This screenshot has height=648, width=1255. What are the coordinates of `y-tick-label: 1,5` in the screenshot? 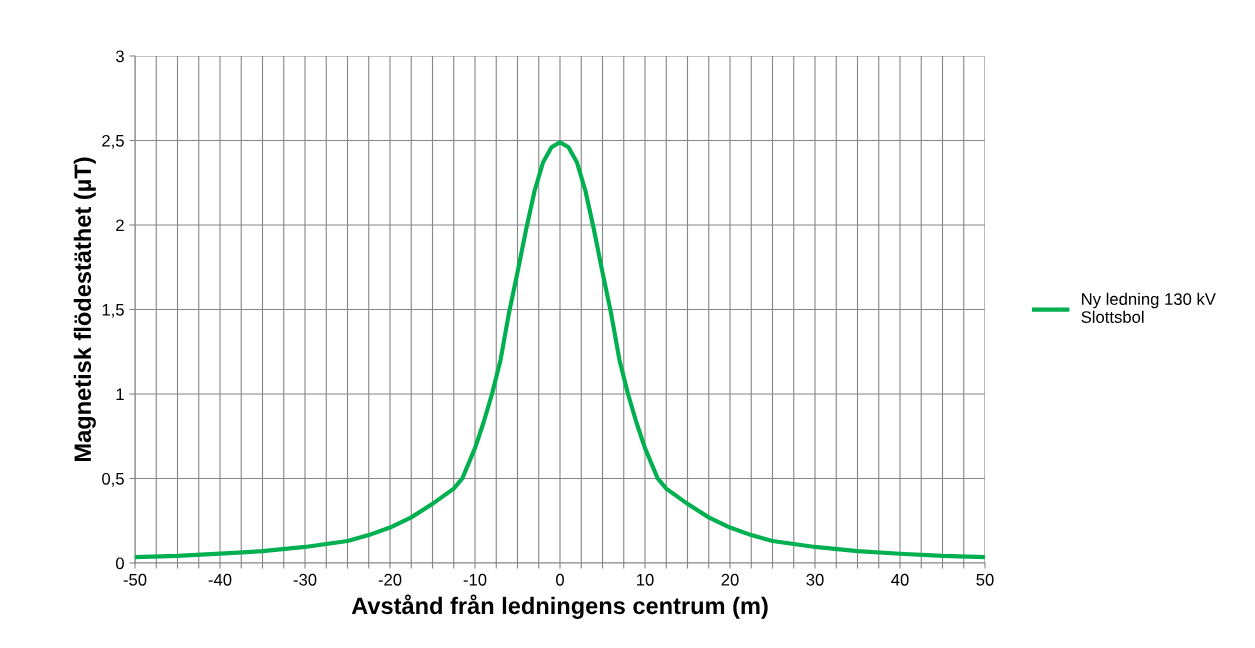 It's located at (113, 311).